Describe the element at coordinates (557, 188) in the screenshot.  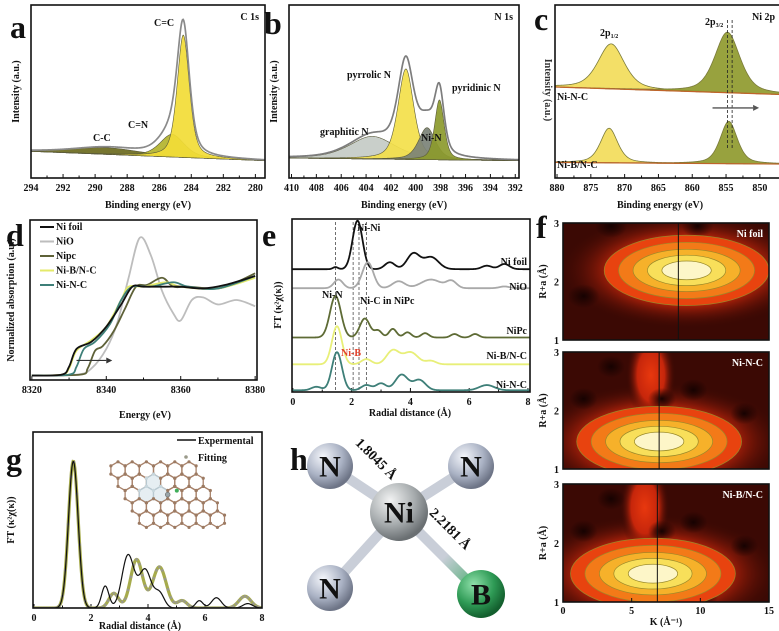
I see `x-tick-label: 880` at that location.